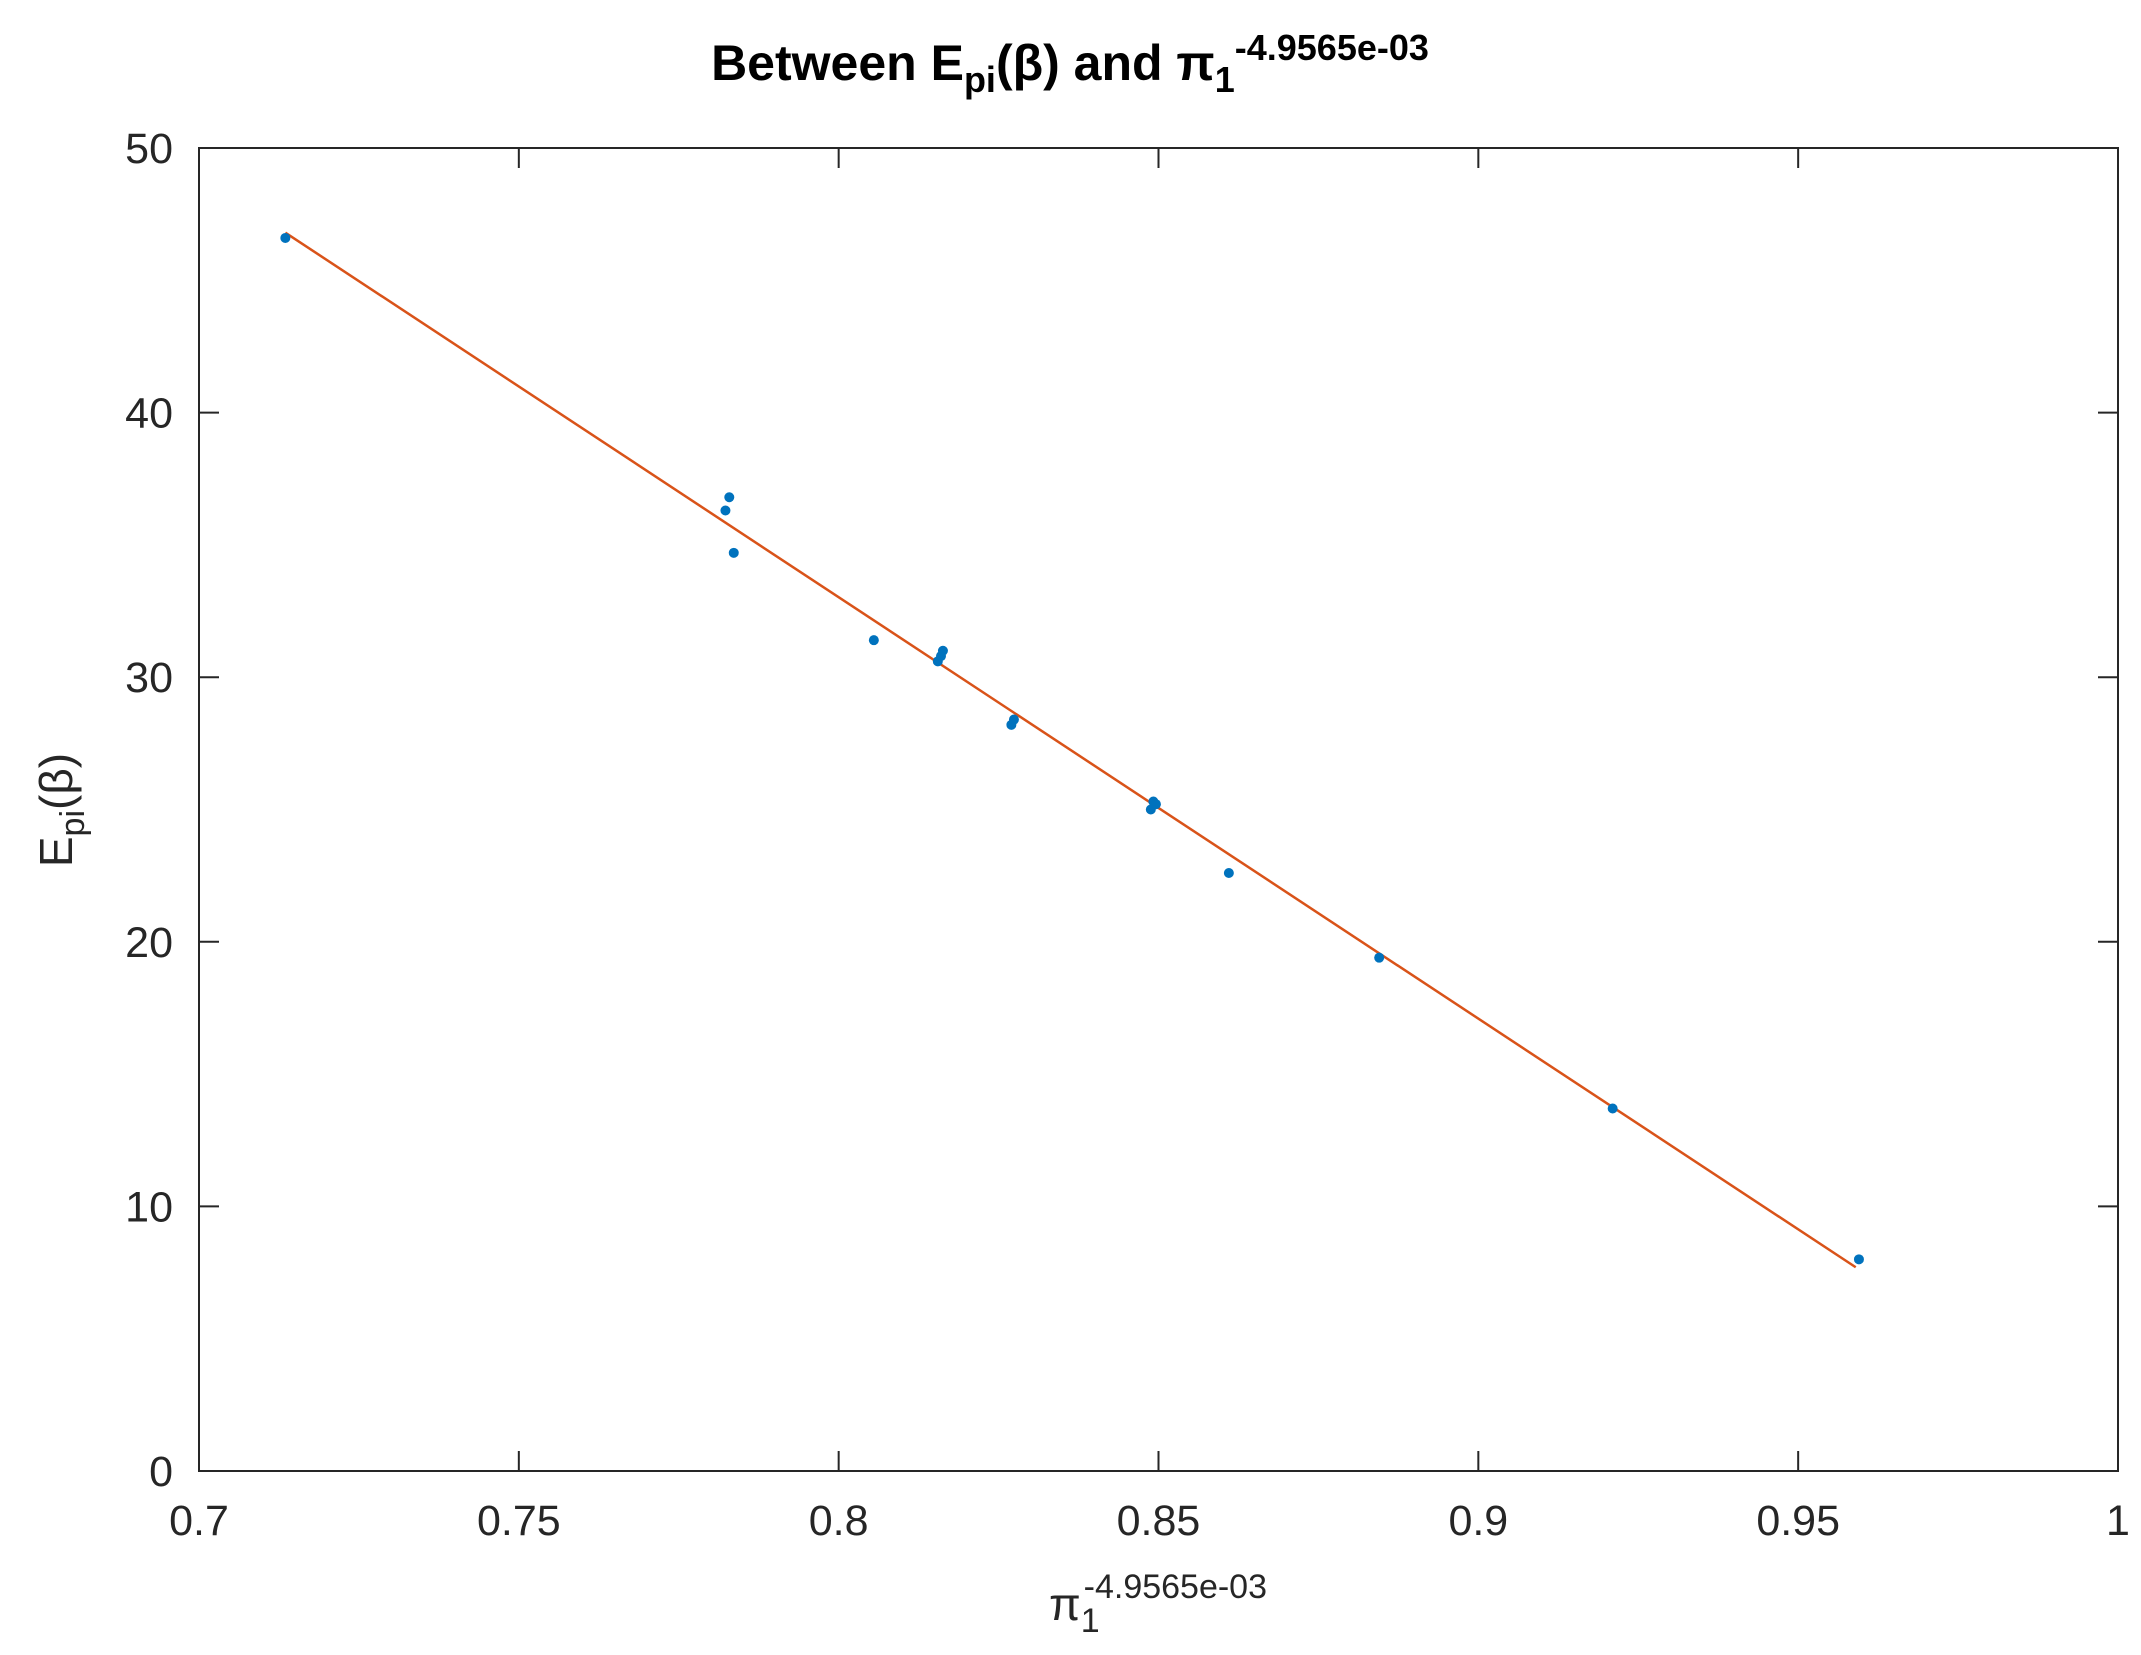 This screenshot has height=1655, width=2141. Describe the element at coordinates (980, 79) in the screenshot. I see `chart-title-sub1: pi` at that location.